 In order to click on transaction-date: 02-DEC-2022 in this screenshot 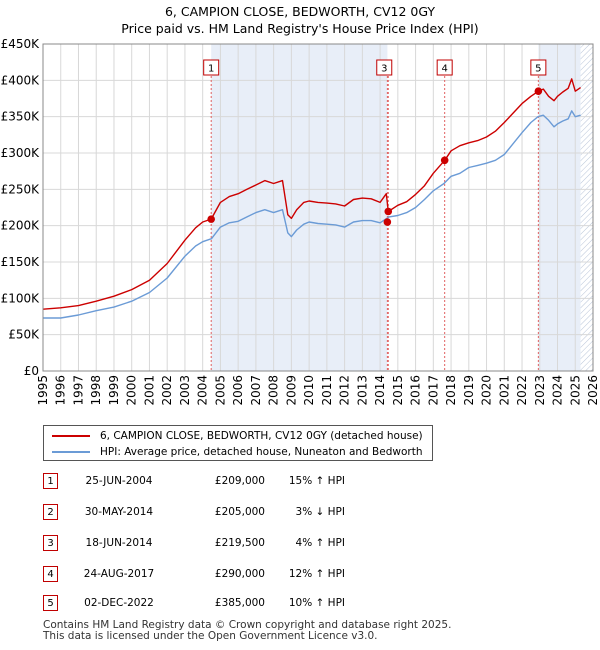, I will do `click(119, 603)`.